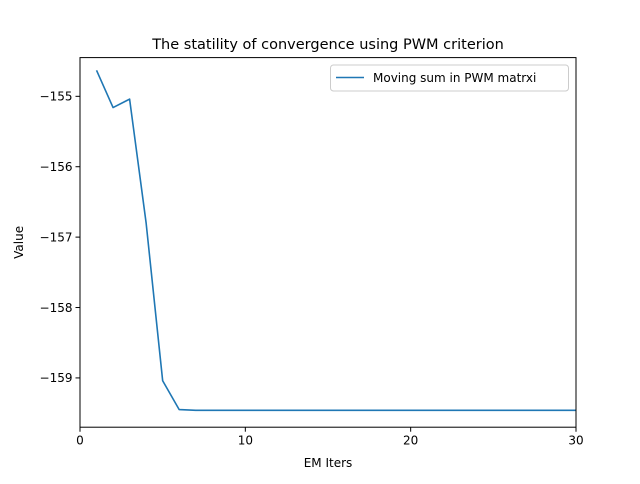 Image resolution: width=640 pixels, height=484 pixels. Describe the element at coordinates (454, 78) in the screenshot. I see `legend-label: Moving sum in PWM matrxi` at that location.